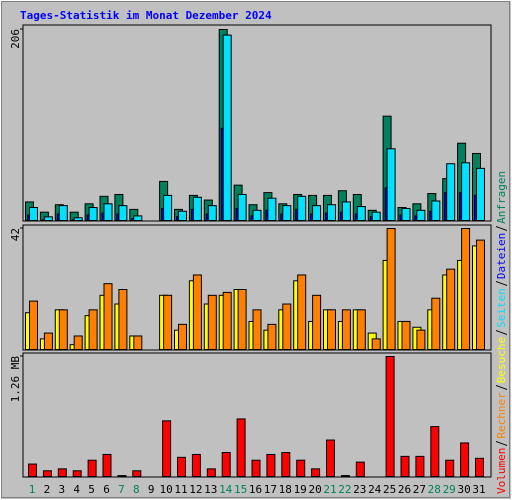 This screenshot has width=512, height=500. Describe the element at coordinates (255, 489) in the screenshot. I see `x-tick-label: 16` at that location.